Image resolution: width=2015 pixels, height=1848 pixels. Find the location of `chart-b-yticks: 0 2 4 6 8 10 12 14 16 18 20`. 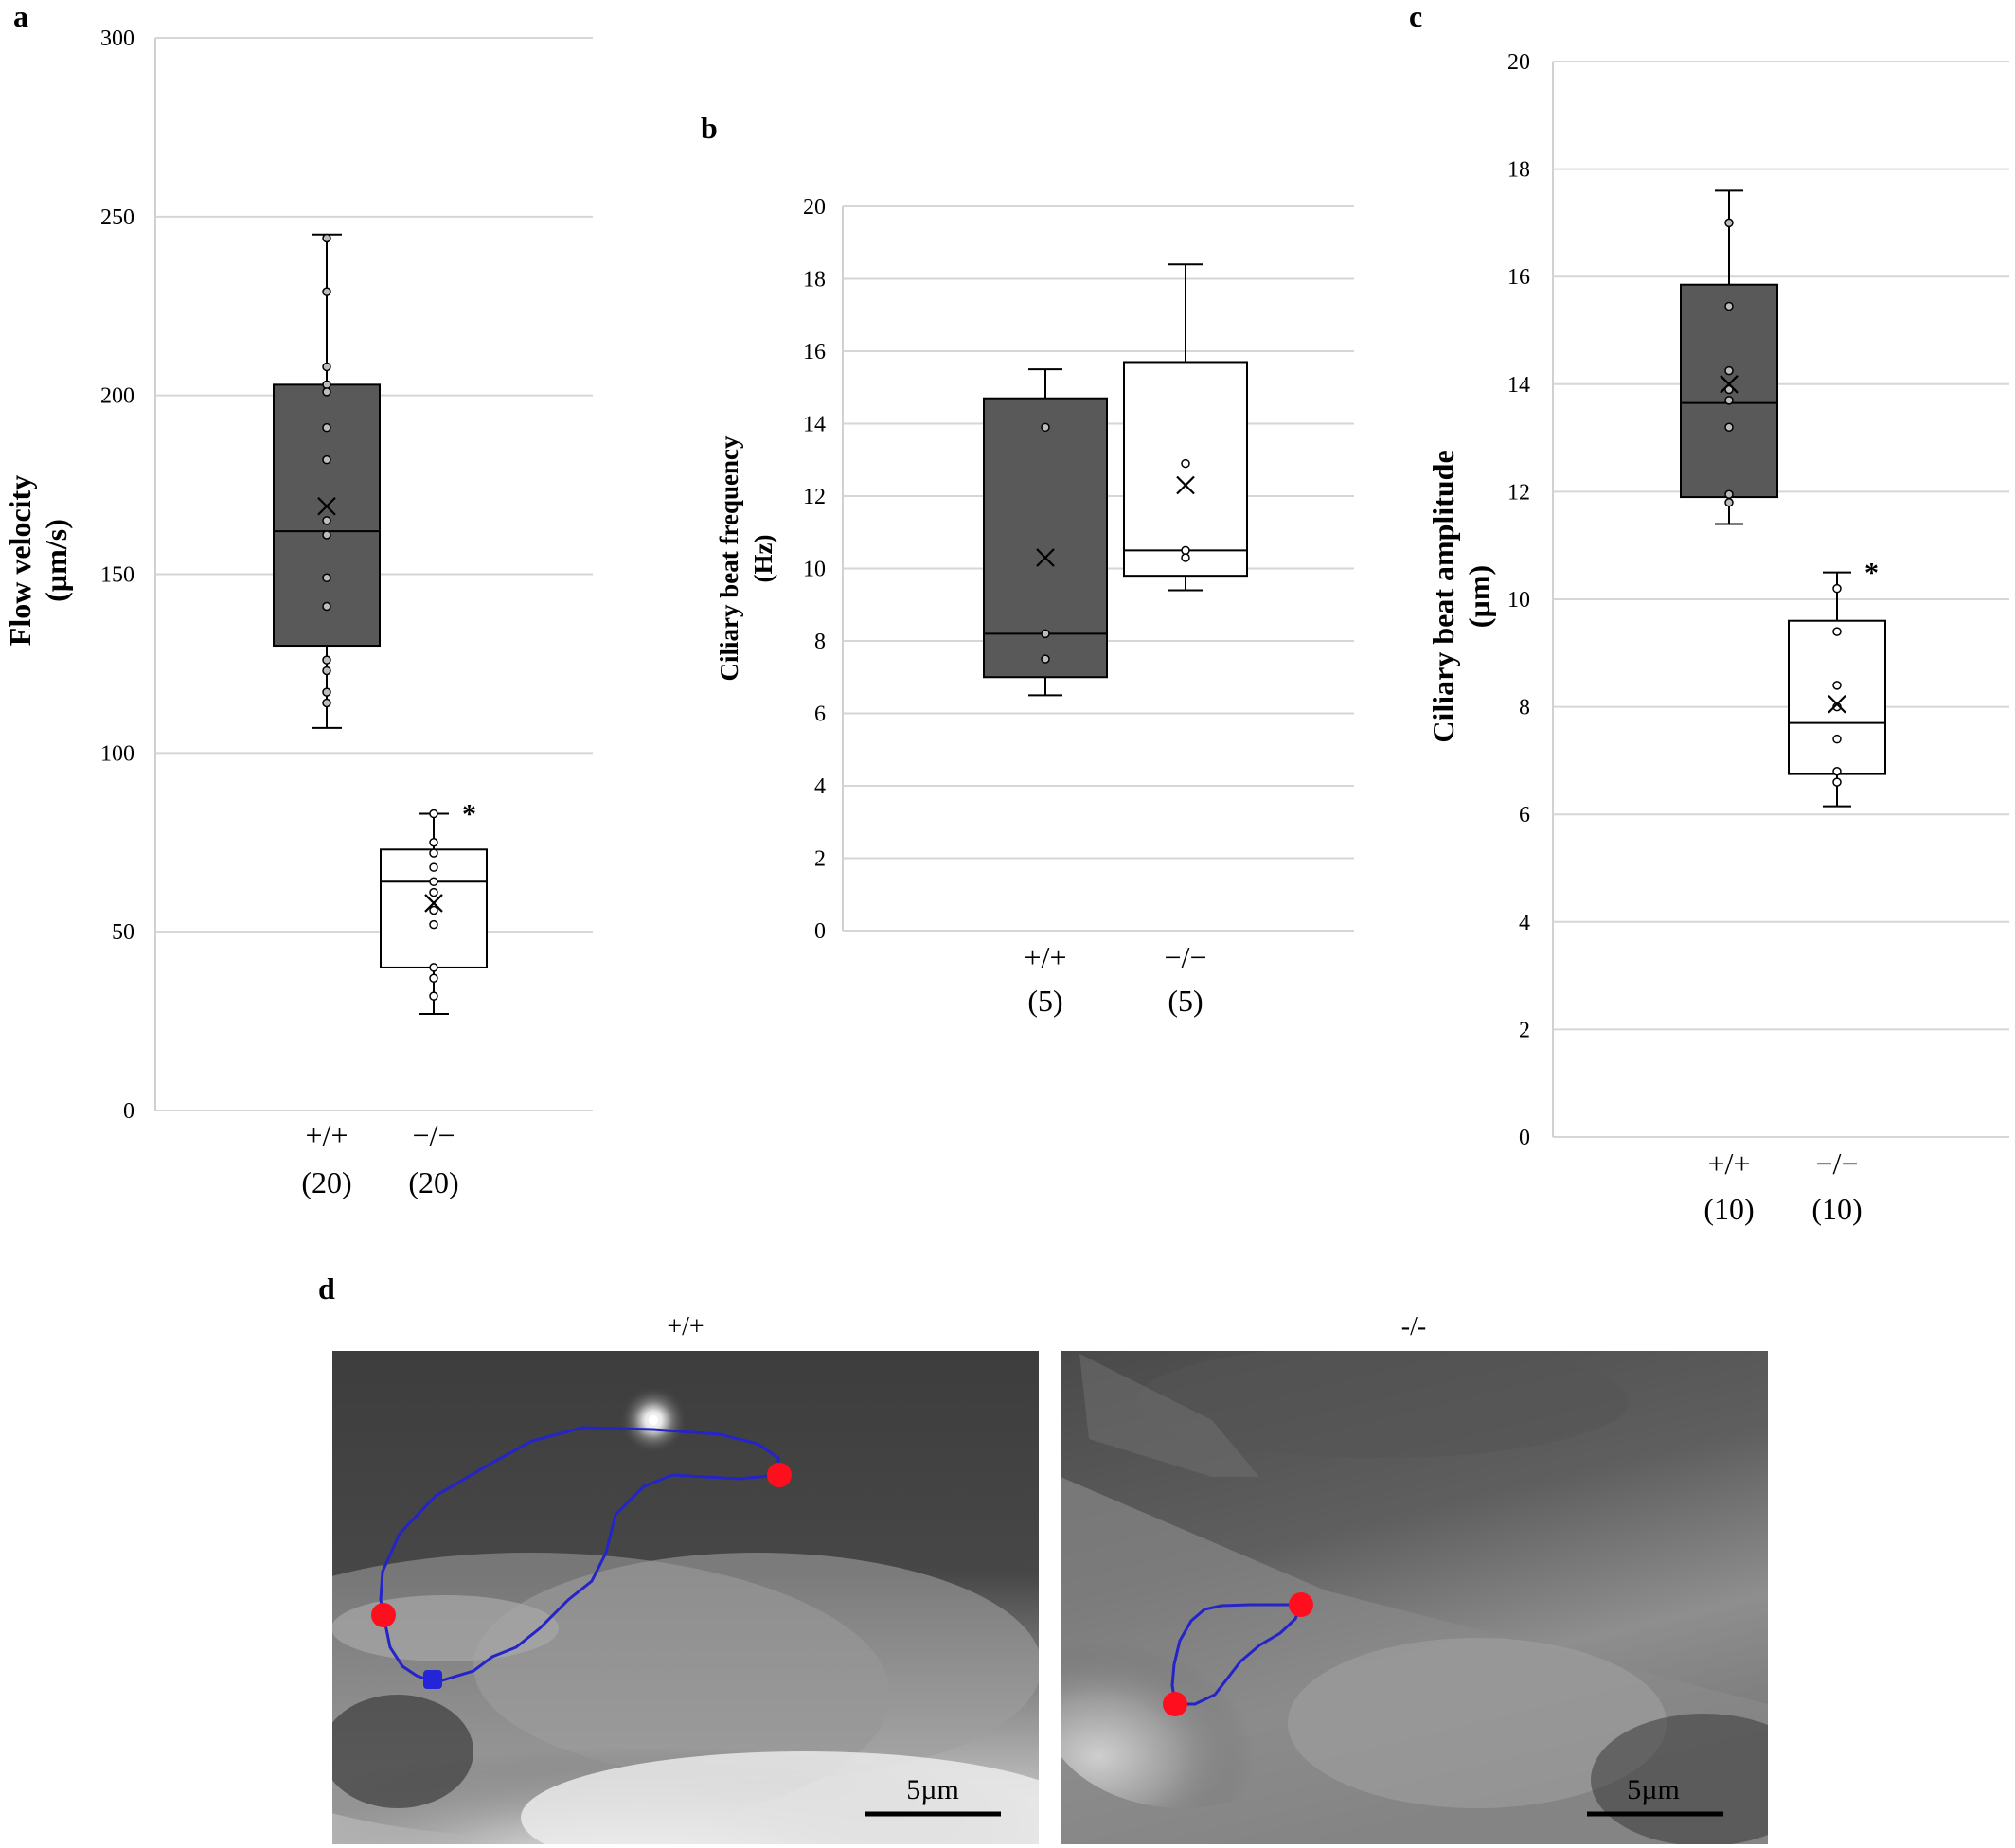

chart-b-yticks: 0 2 4 6 8 10 12 14 16 18 20 is located at coordinates (814, 569).